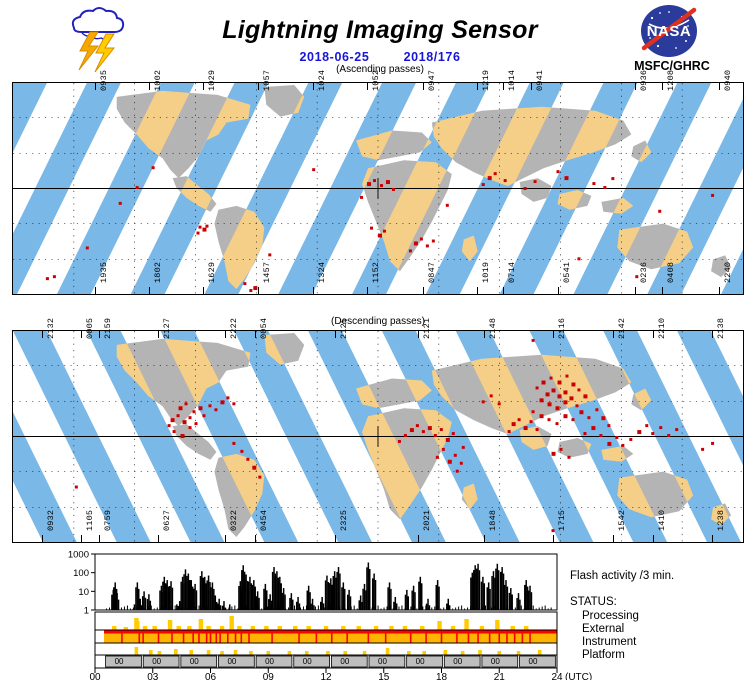 This screenshot has height=680, width=756. Describe the element at coordinates (562, 328) in the screenshot. I see `map-tick-label: 2116` at that location.